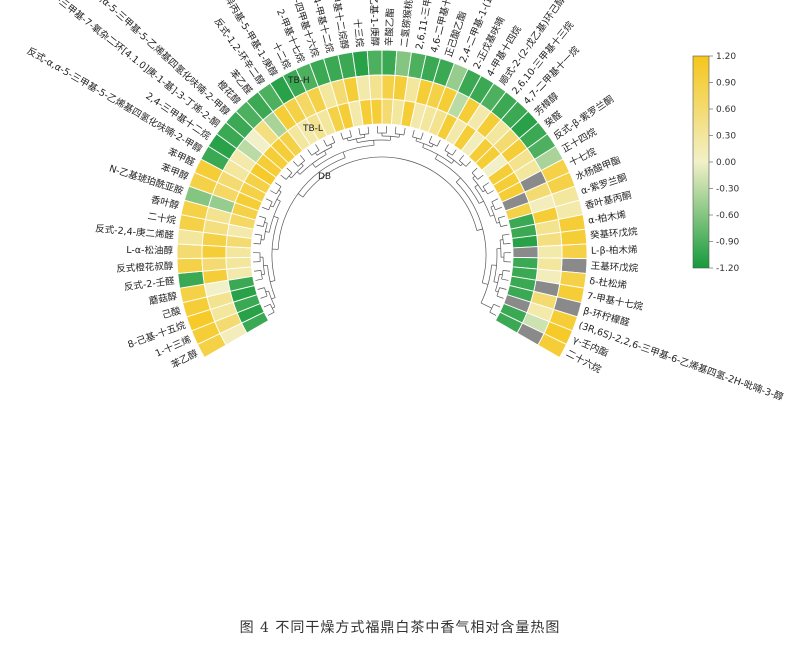 The height and width of the screenshot is (654, 800). Describe the element at coordinates (608, 283) in the screenshot. I see `compound-label: δ-杜松烯` at that location.